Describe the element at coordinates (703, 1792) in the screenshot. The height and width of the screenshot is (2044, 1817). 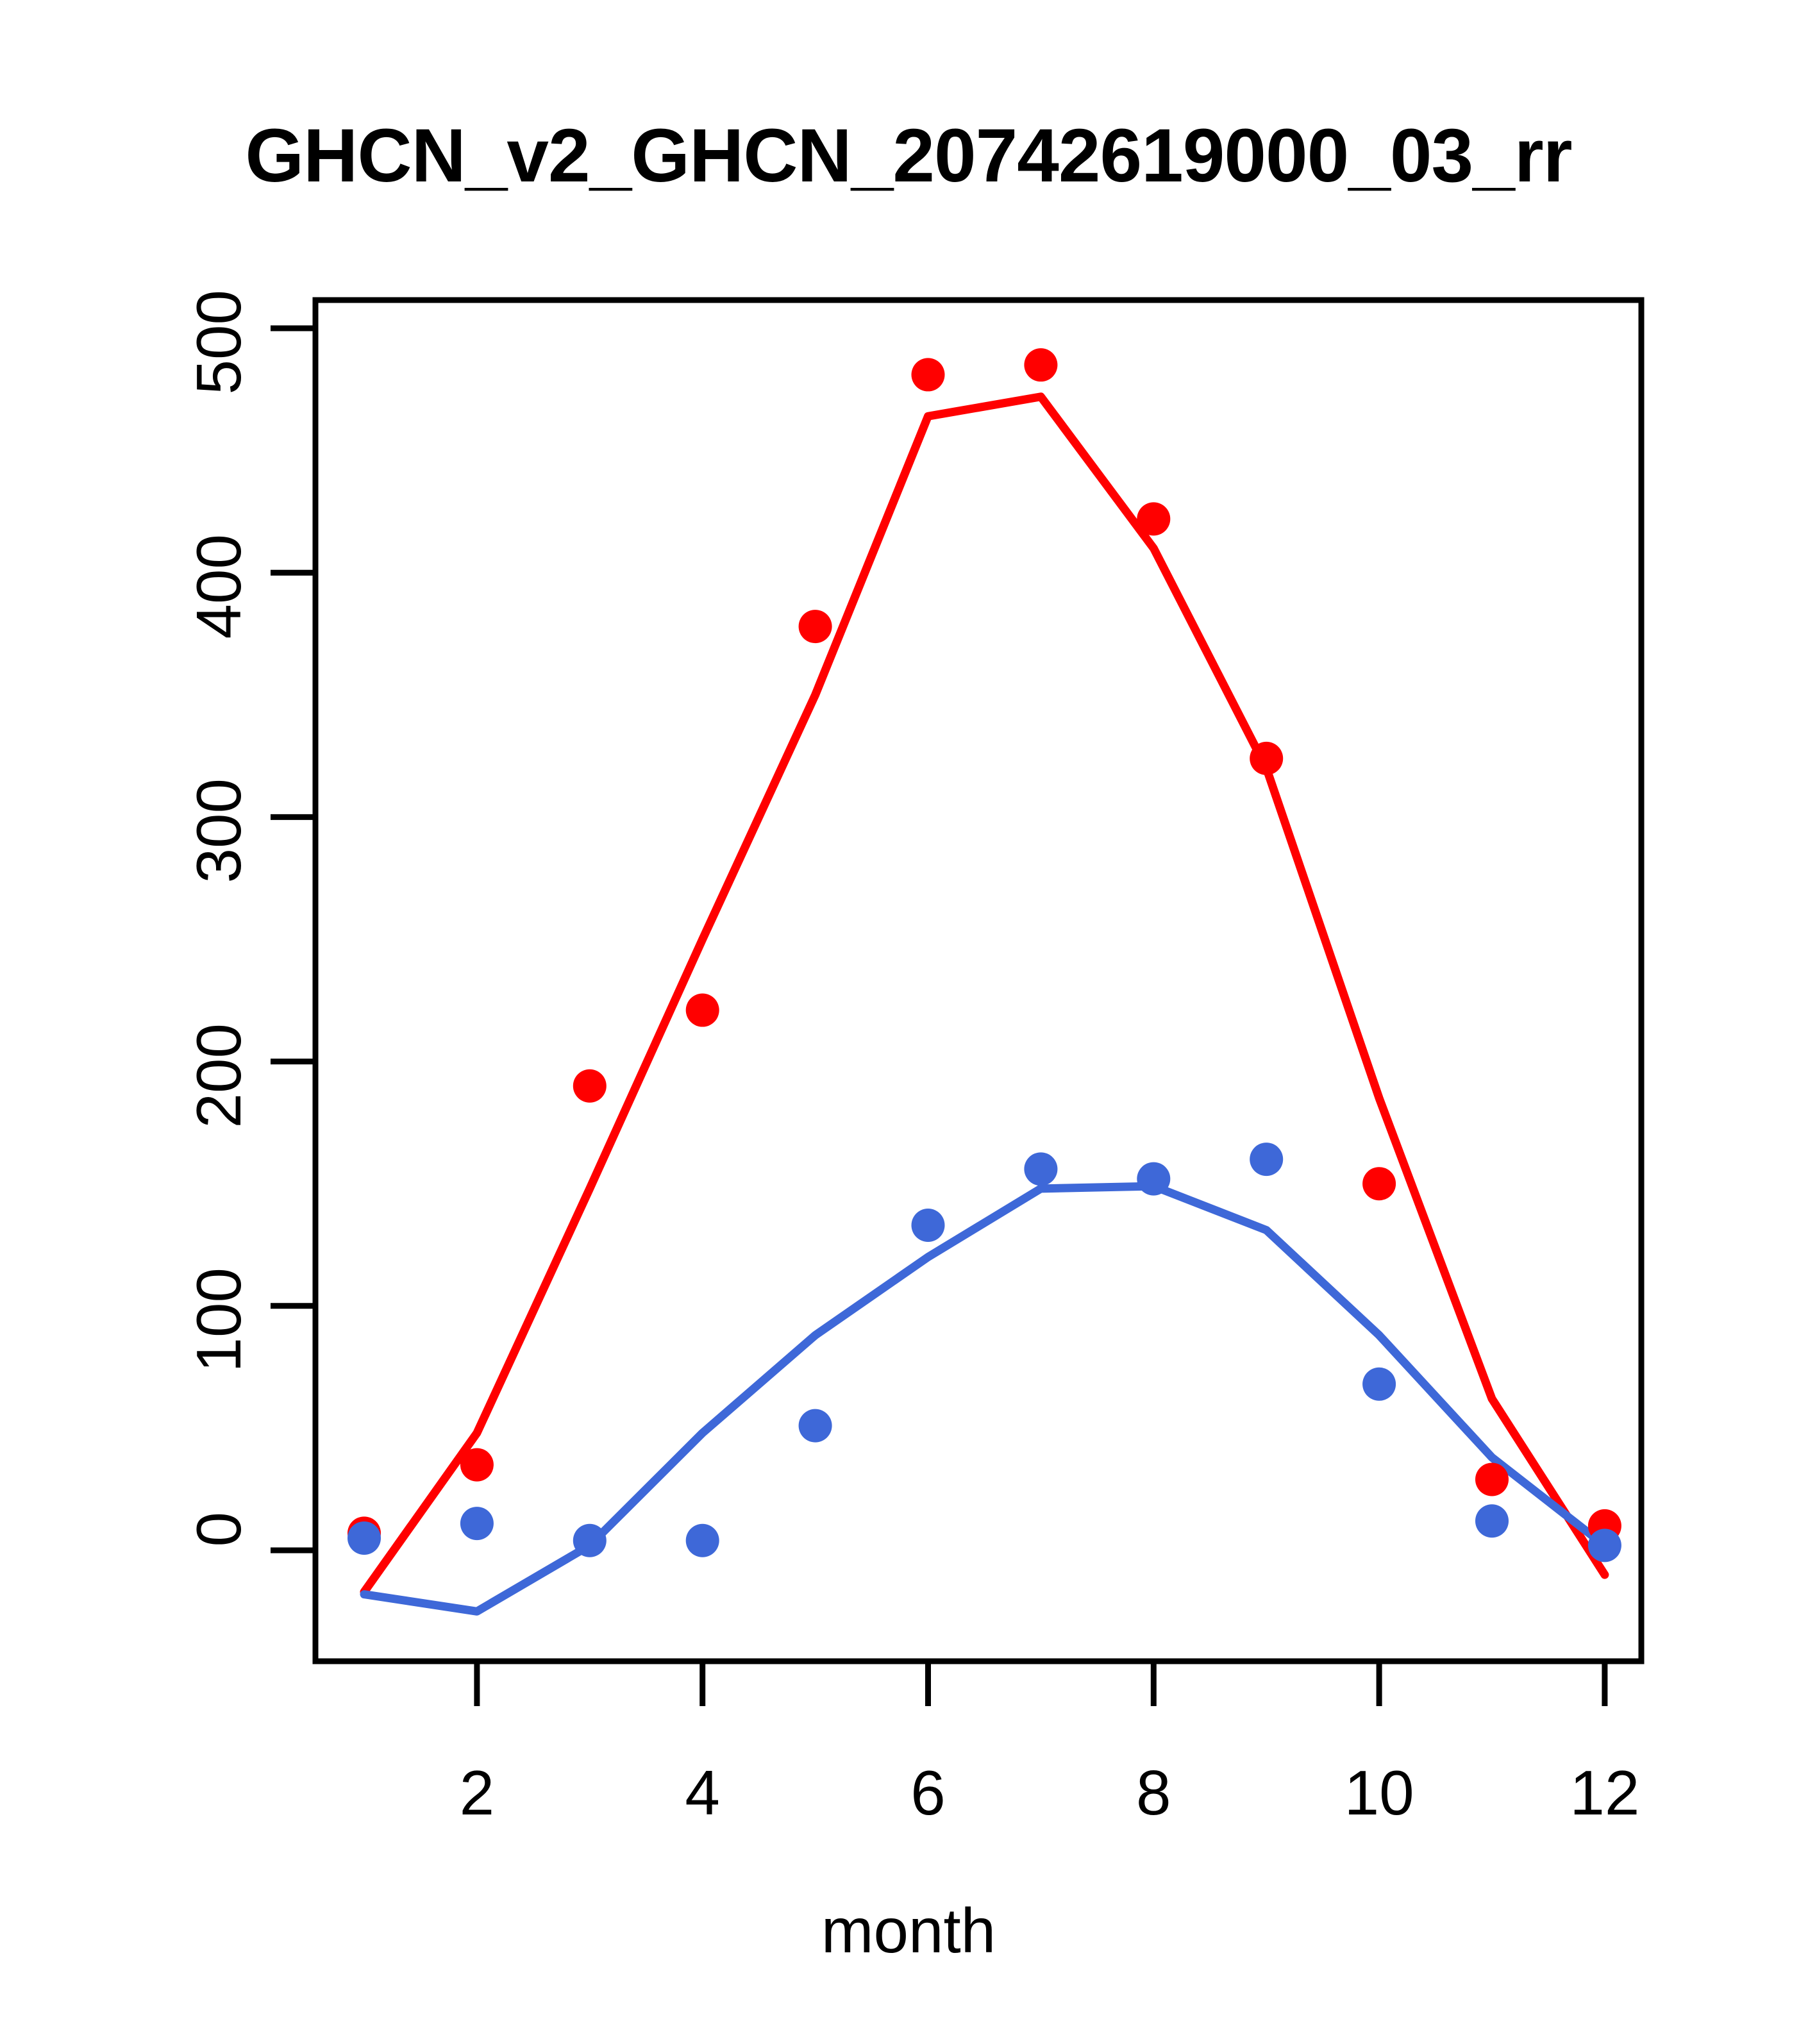
I see `x-tick-label: 4` at that location.